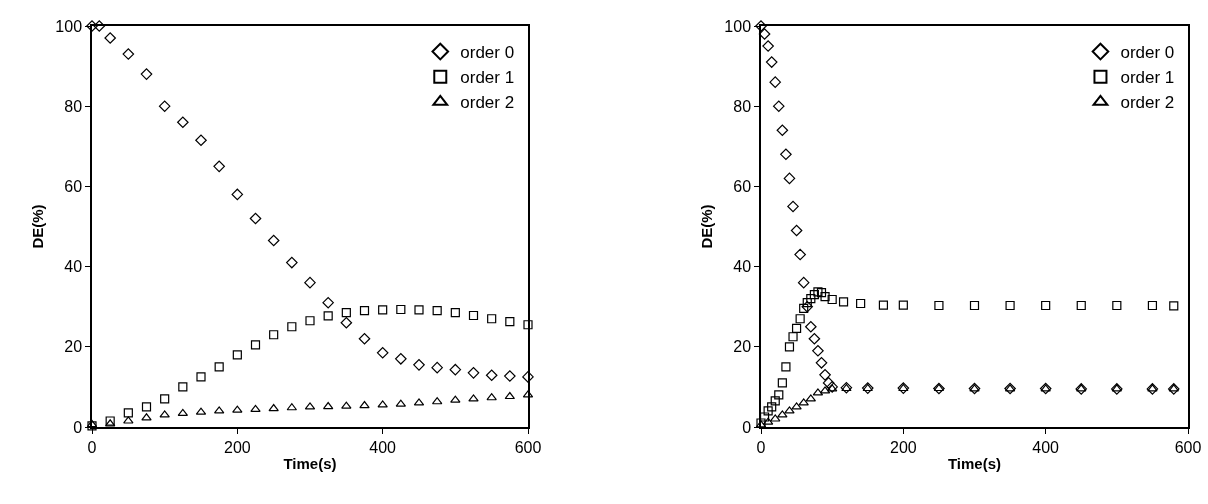 This screenshot has width=1208, height=504. What do you see at coordinates (738, 26) in the screenshot?
I see `y-tick-label: 100` at bounding box center [738, 26].